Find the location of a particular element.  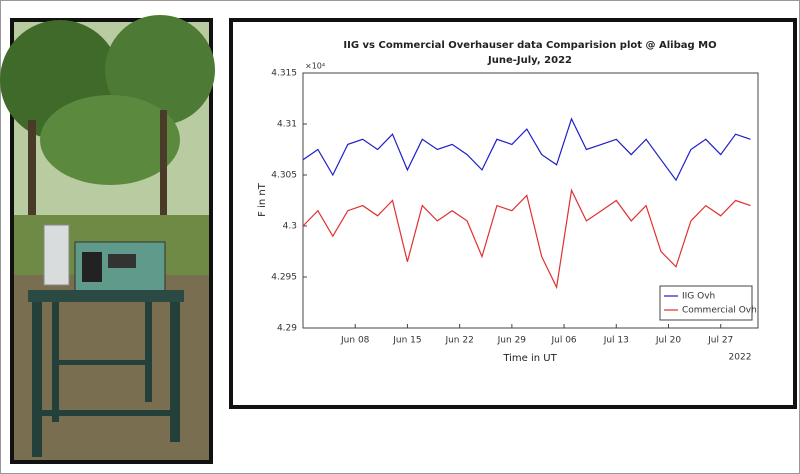

y-tick-label: 4.29 is located at coordinates (287, 329).